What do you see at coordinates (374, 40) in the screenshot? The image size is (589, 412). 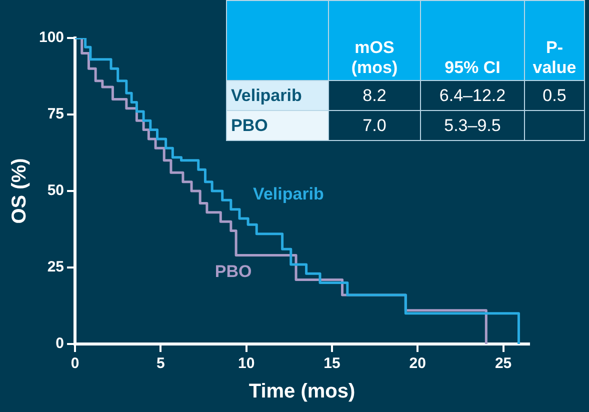 I see `annotation: mOS (mos)` at bounding box center [374, 40].